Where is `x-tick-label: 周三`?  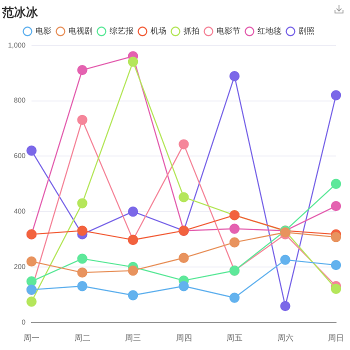 x-tick-label: 周三 is located at coordinates (133, 337).